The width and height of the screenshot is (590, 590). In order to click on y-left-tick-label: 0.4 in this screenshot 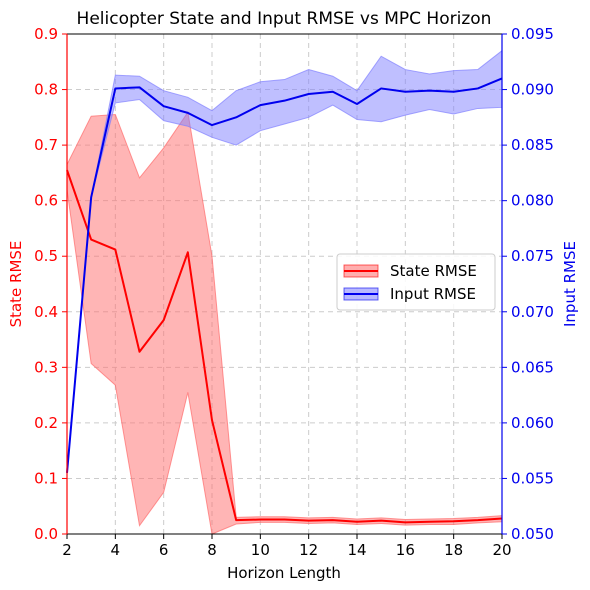, I will do `click(46, 312)`.